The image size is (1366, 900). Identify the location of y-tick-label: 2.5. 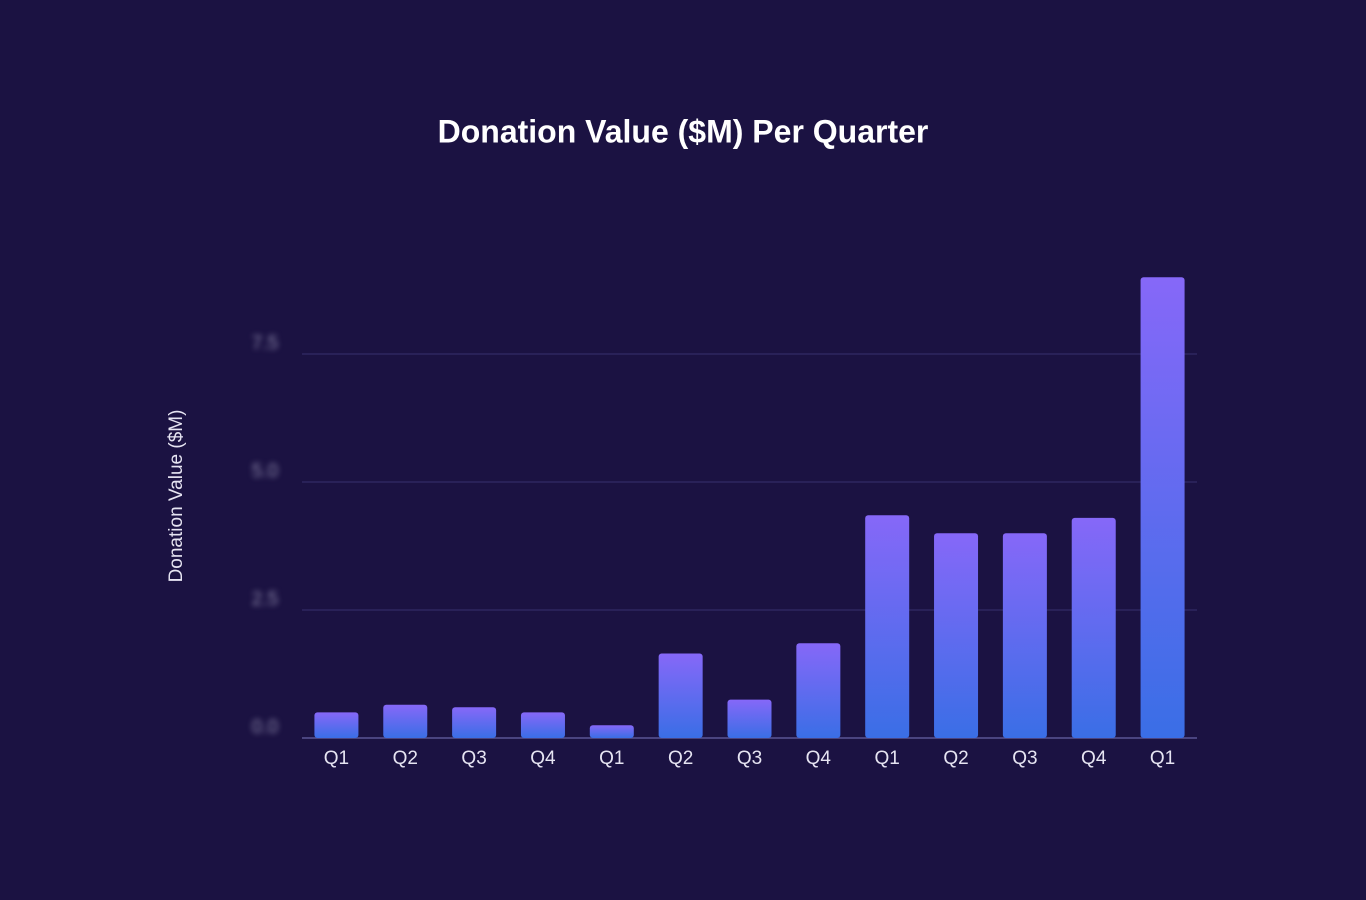
(265, 599).